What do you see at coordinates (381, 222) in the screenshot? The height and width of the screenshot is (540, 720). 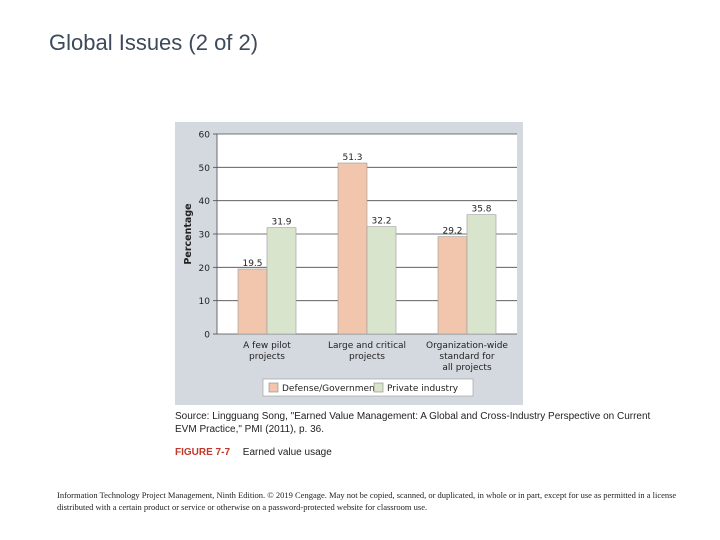 I see `data-label: 32.2` at bounding box center [381, 222].